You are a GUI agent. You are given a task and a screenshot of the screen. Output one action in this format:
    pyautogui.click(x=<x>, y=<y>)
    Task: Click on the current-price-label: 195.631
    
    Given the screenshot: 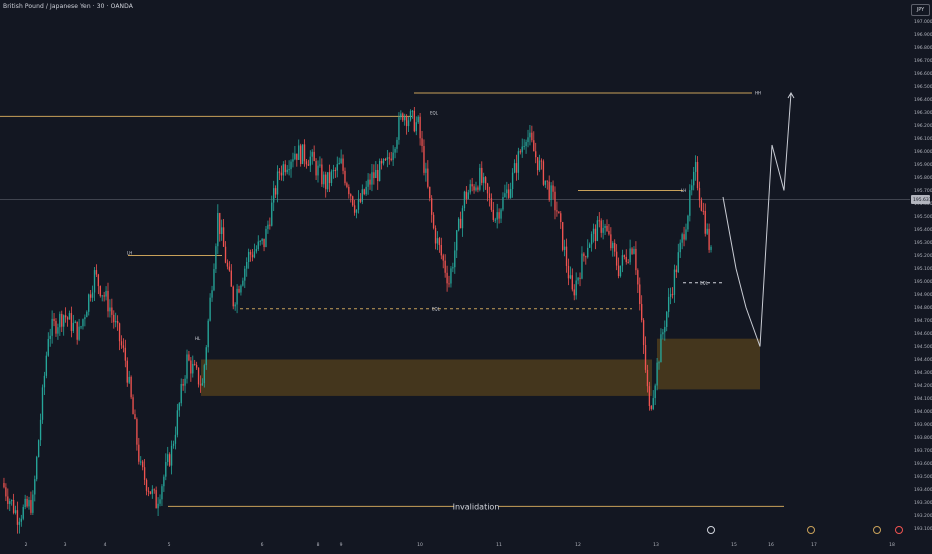 What is the action you would take?
    pyautogui.click(x=922, y=200)
    